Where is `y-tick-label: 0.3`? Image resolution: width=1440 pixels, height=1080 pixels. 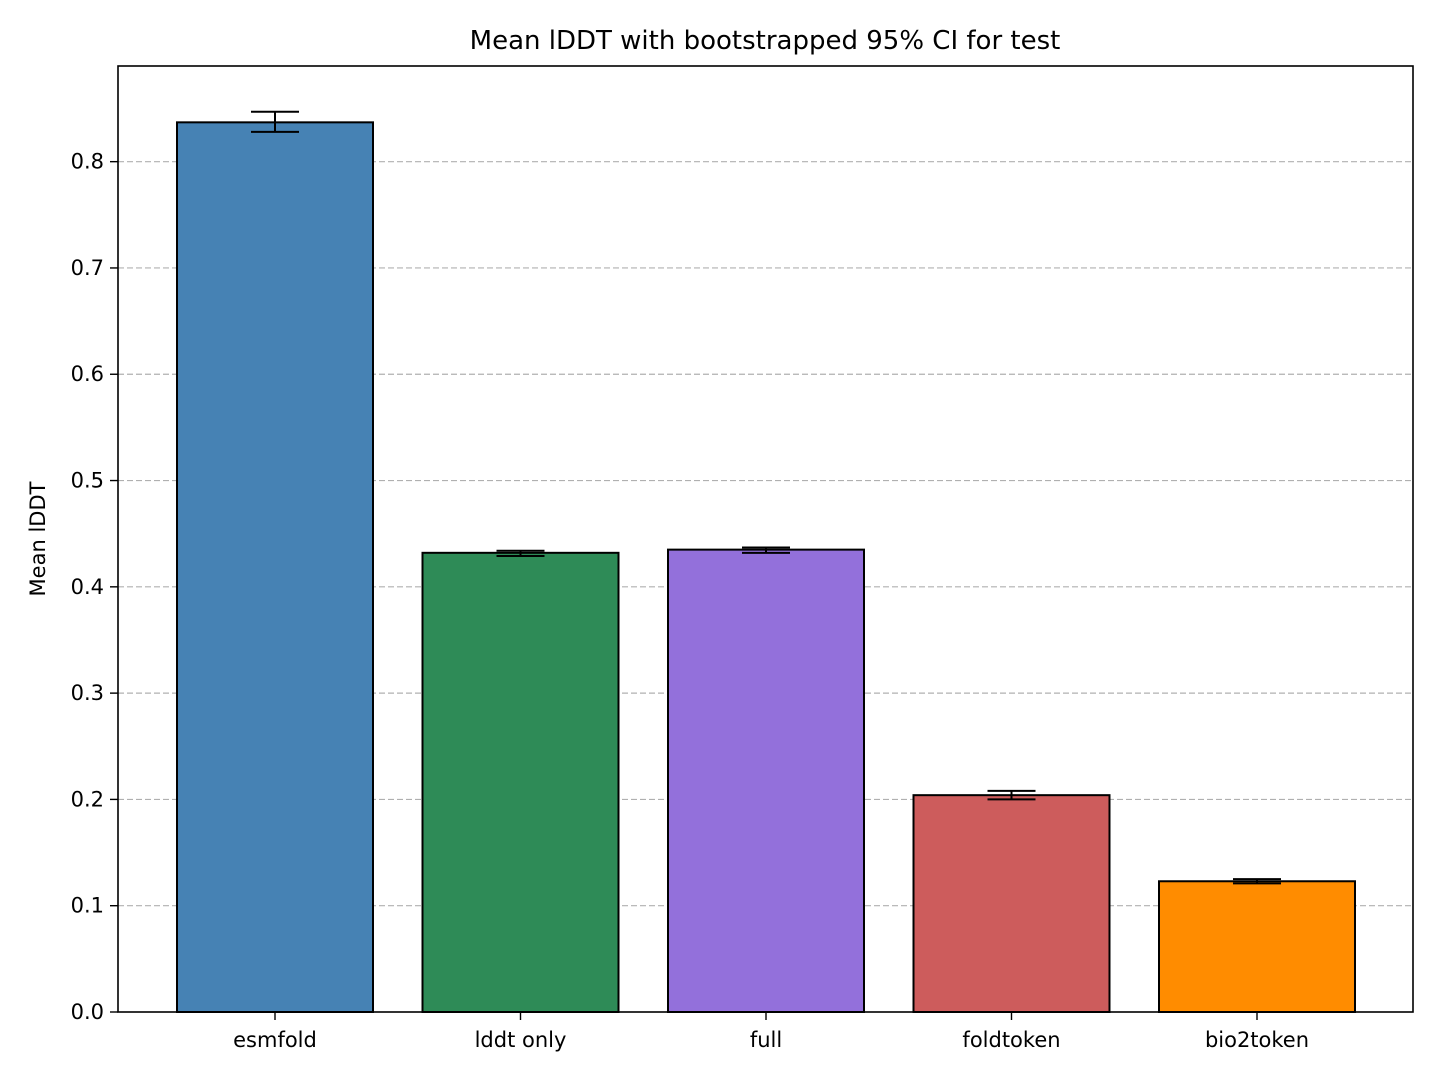
y-tick-label: 0.3 is located at coordinates (87, 693).